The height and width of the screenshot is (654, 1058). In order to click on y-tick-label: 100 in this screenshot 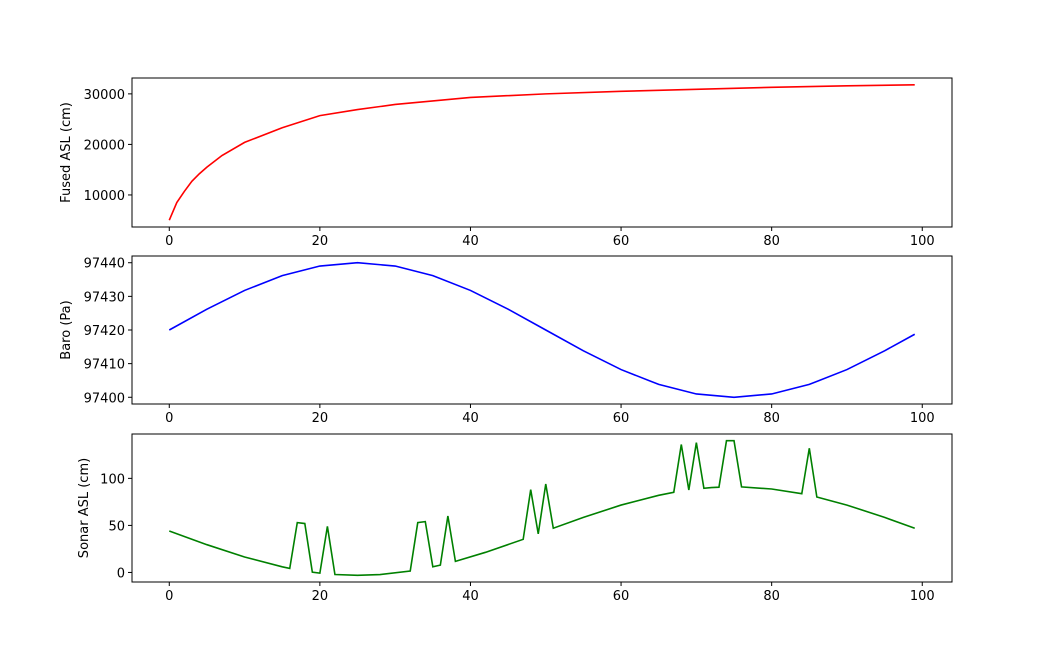, I will do `click(112, 479)`.